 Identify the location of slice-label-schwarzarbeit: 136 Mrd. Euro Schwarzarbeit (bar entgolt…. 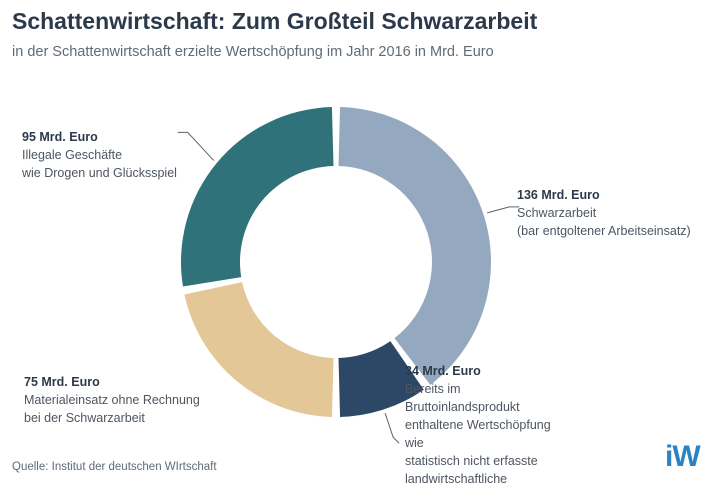
(604, 213).